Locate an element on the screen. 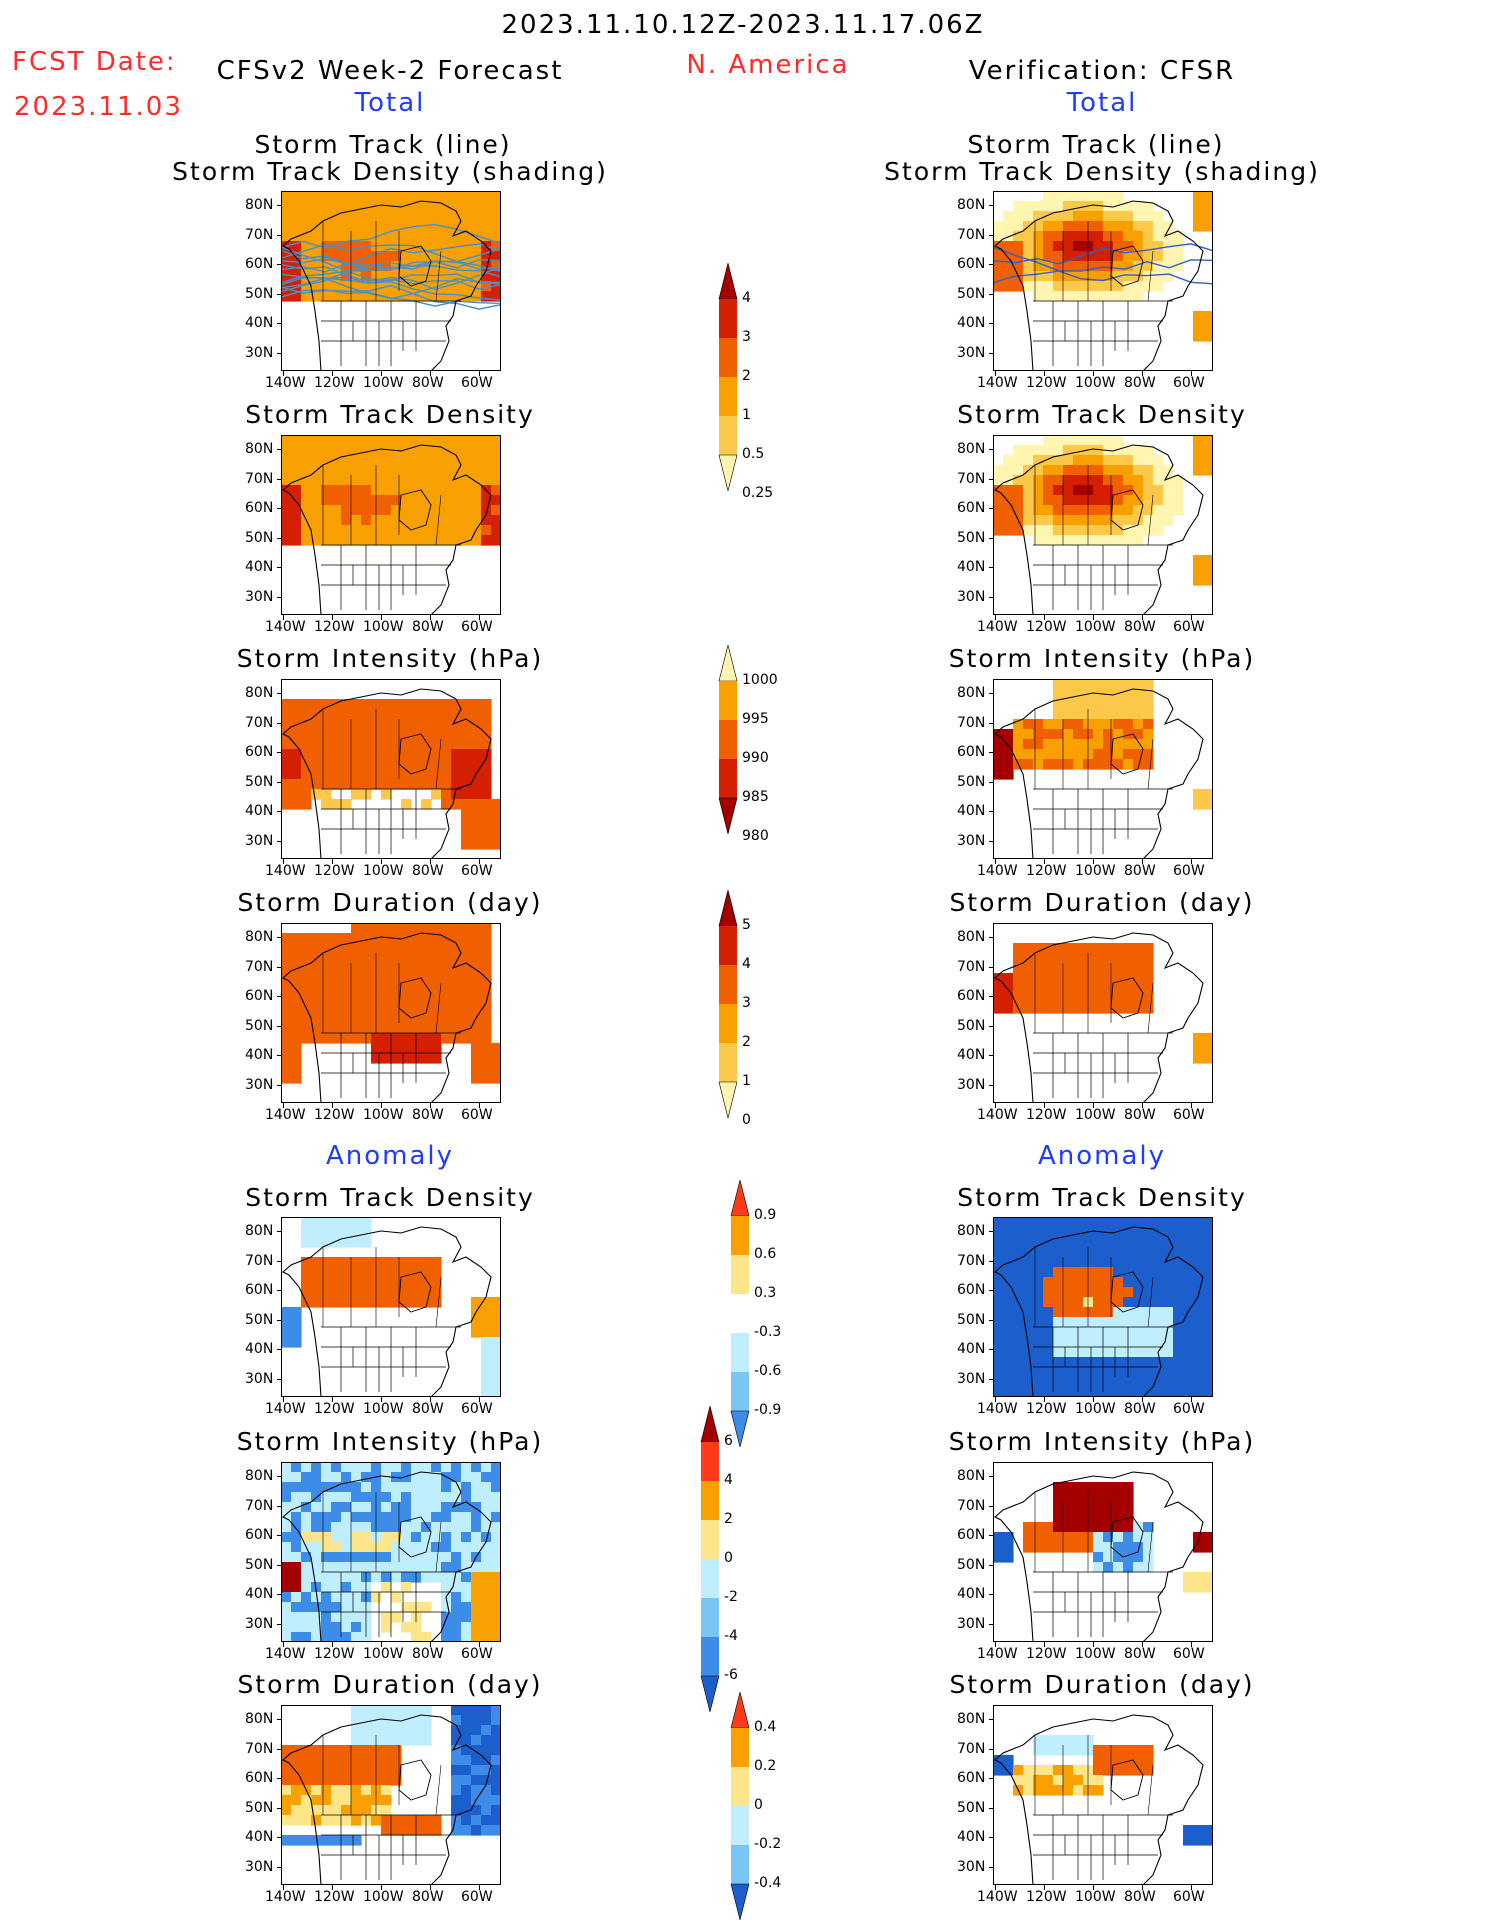  colorbar-tick-label: 0.6 is located at coordinates (765, 1254).